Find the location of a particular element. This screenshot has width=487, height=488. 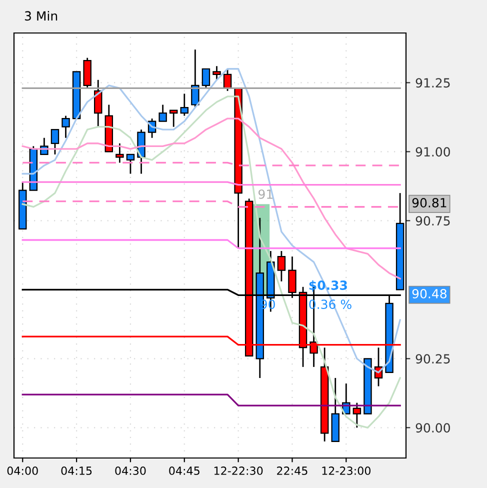

x-tick-label: 22:45 is located at coordinates (292, 470).